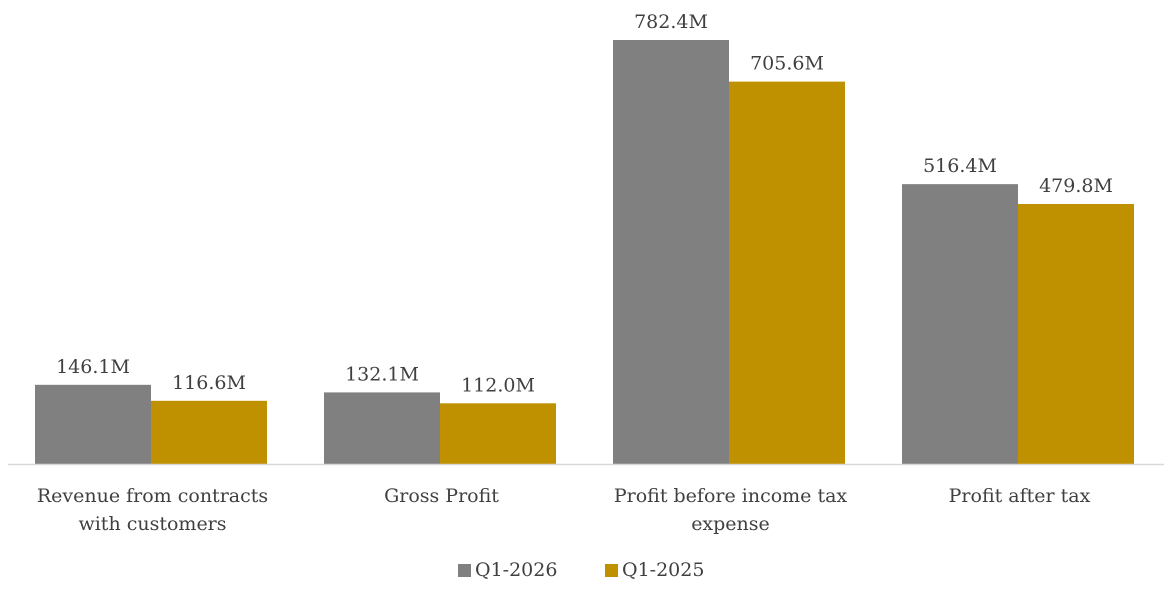  I want to click on legend-label-q1-2025: Q1-2025, so click(663, 570).